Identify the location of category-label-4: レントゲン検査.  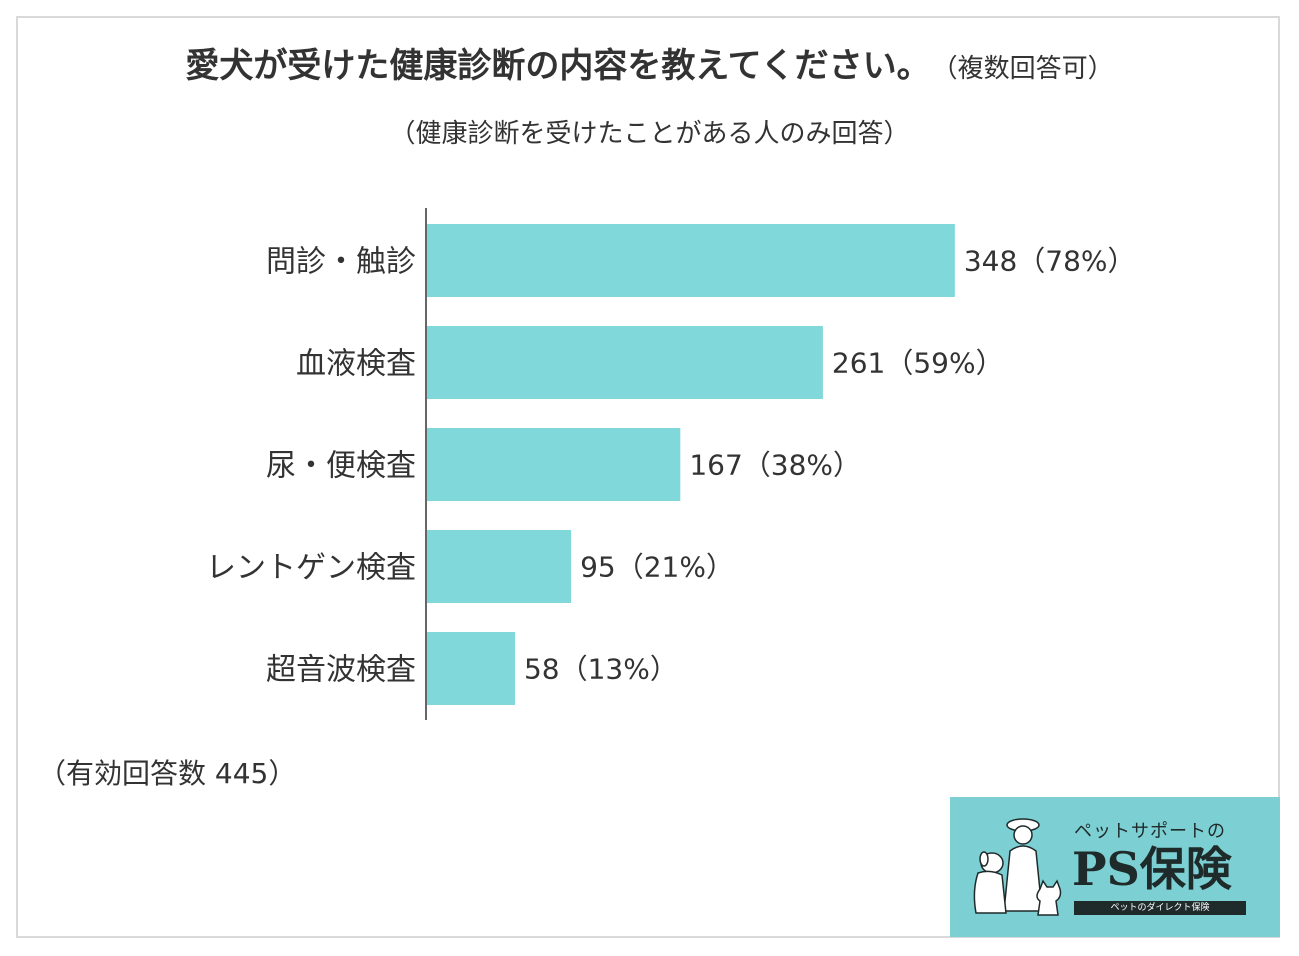
(311, 568).